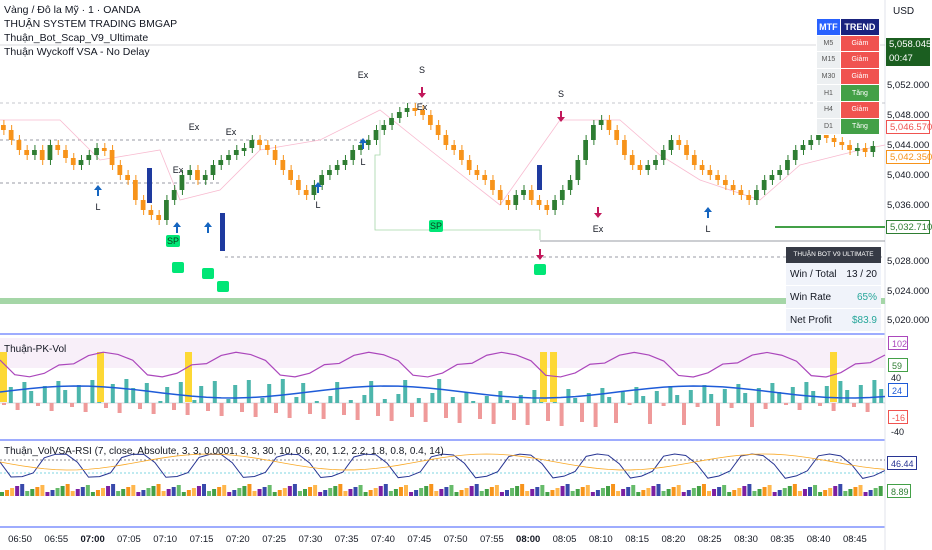 Image resolution: width=932 pixels, height=550 pixels. What do you see at coordinates (441, 490) in the screenshot?
I see `vsa-histogram` at bounding box center [441, 490].